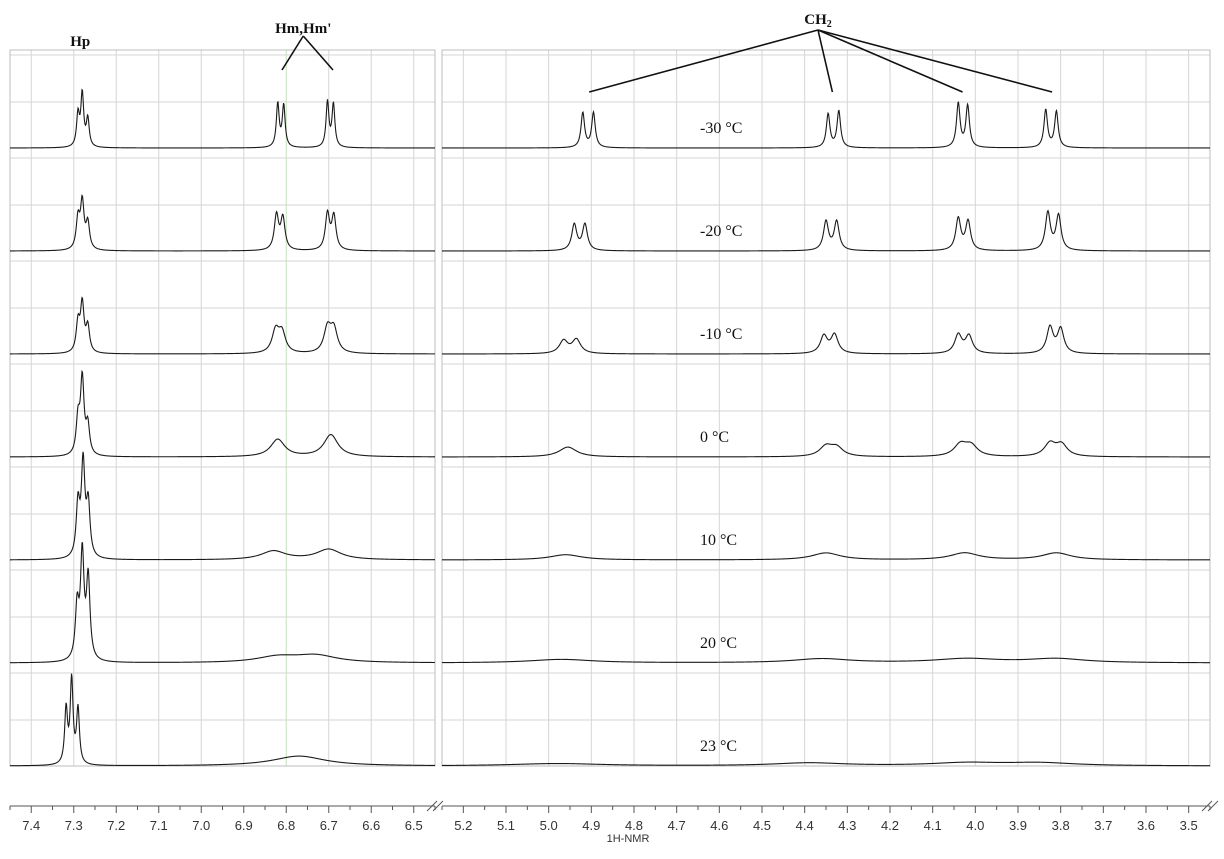 This screenshot has height=859, width=1224. What do you see at coordinates (677, 825) in the screenshot?
I see `x-tick-label: 4.7` at bounding box center [677, 825].